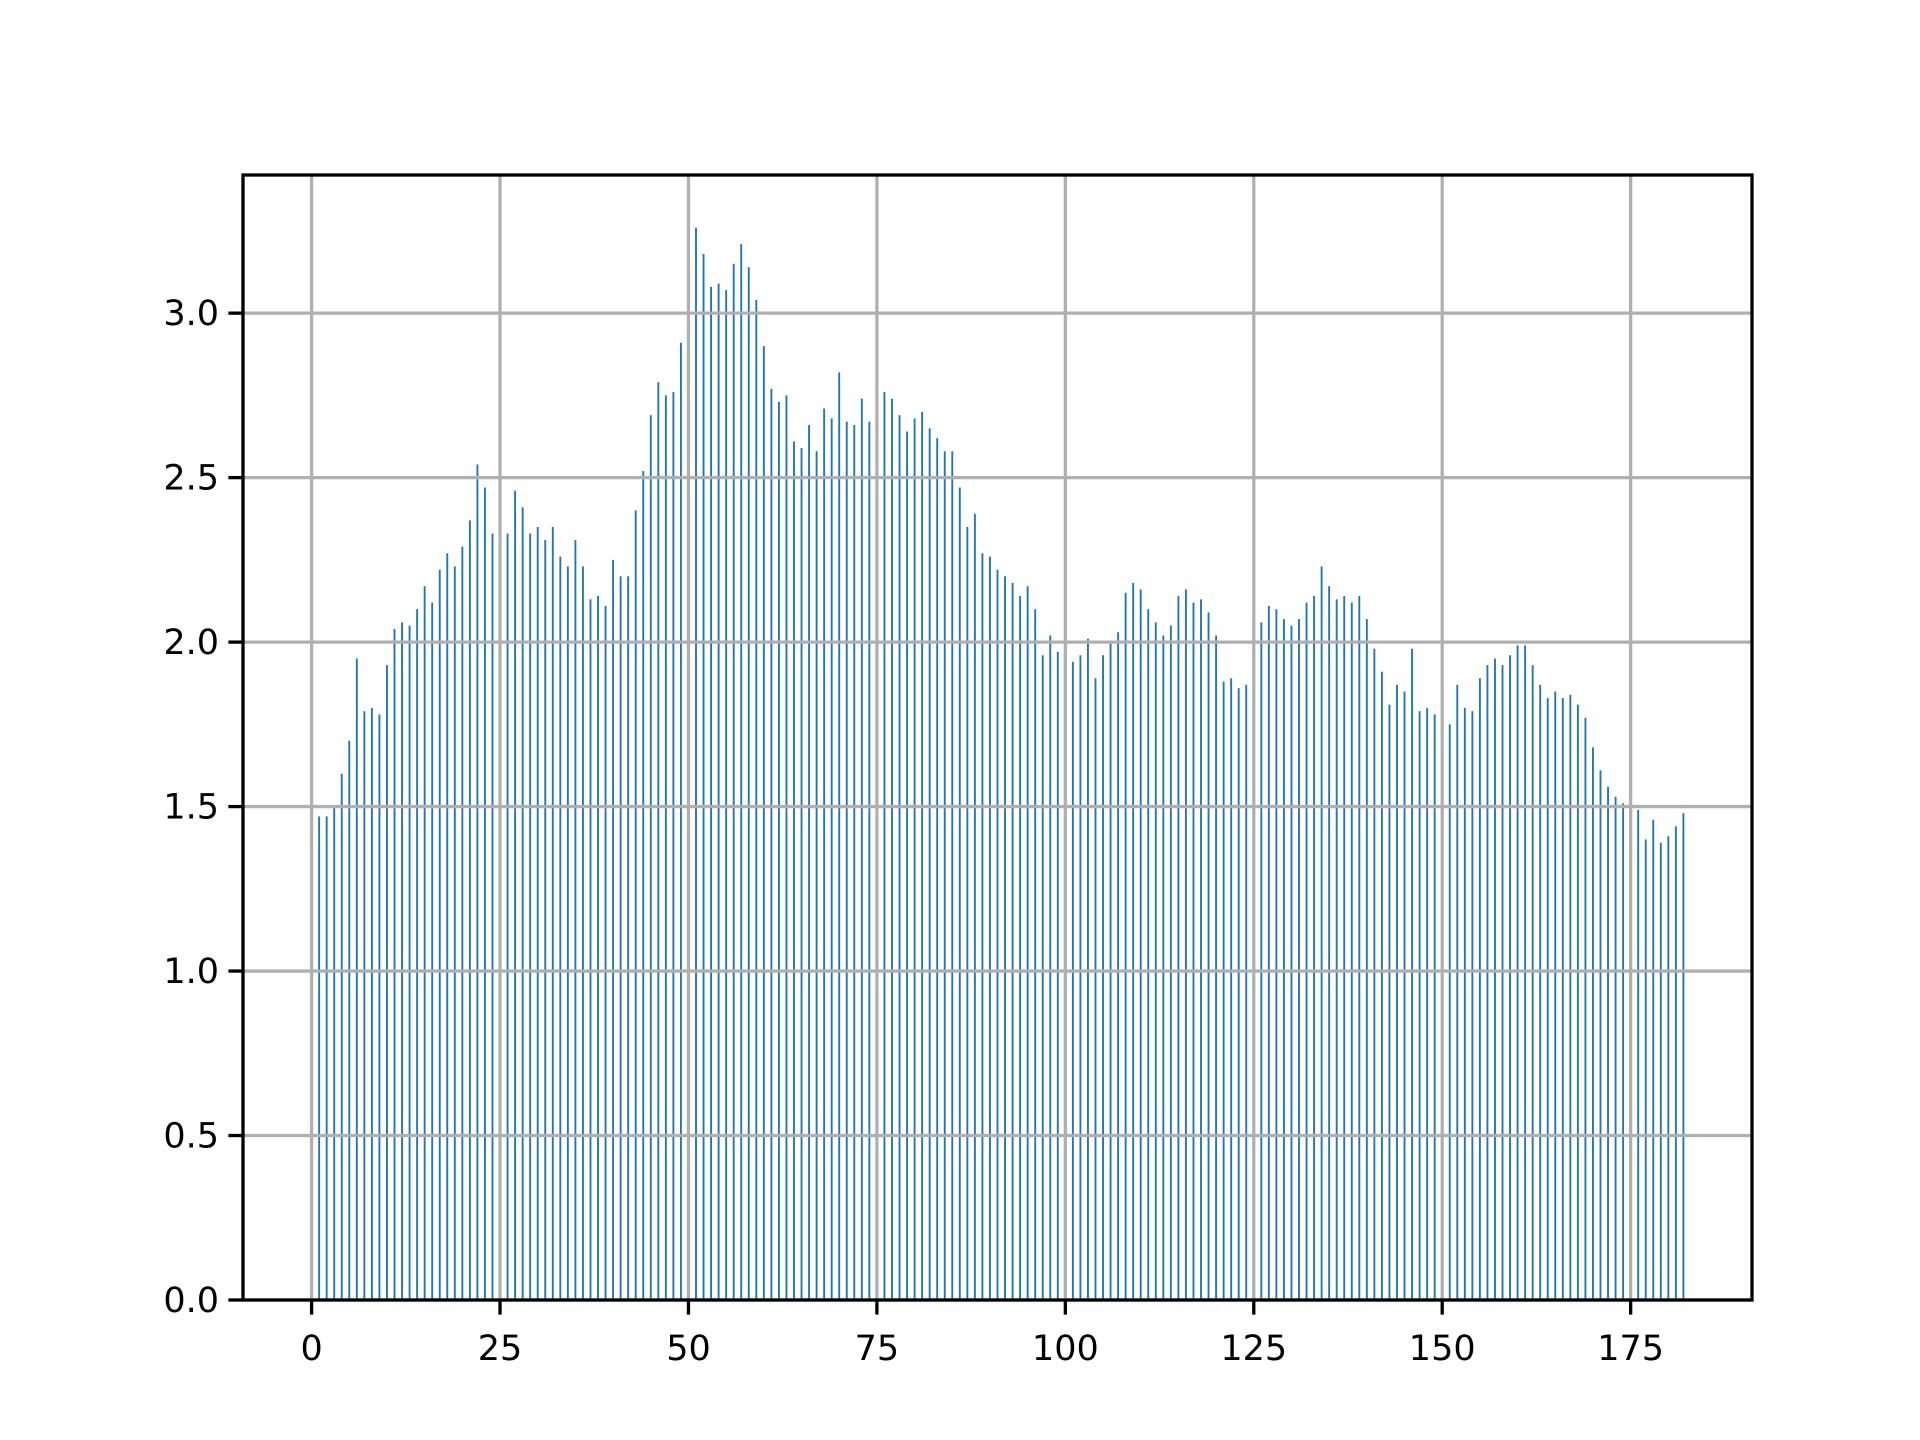 This screenshot has width=1920, height=1440. Describe the element at coordinates (1442, 1349) in the screenshot. I see `x-tick-label: 150` at that location.